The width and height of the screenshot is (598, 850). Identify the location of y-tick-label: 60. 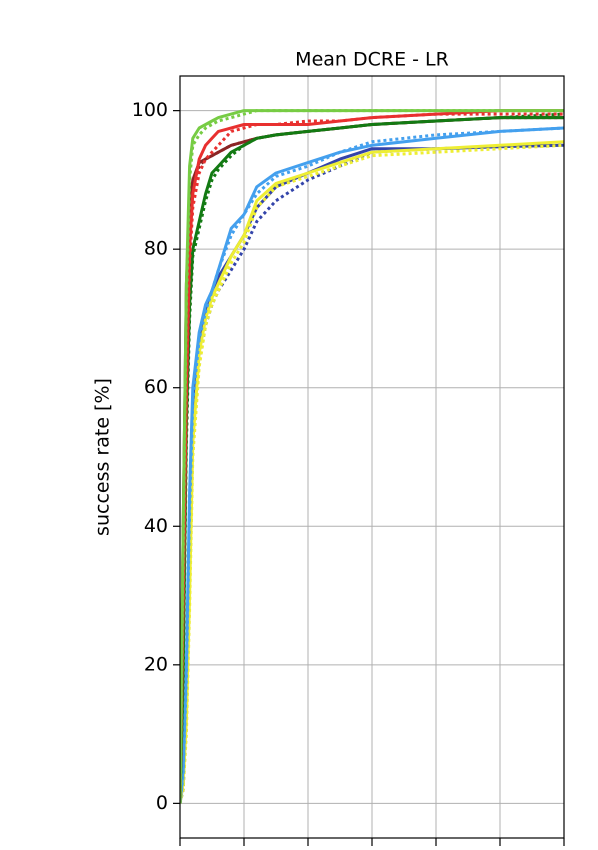
(156, 387).